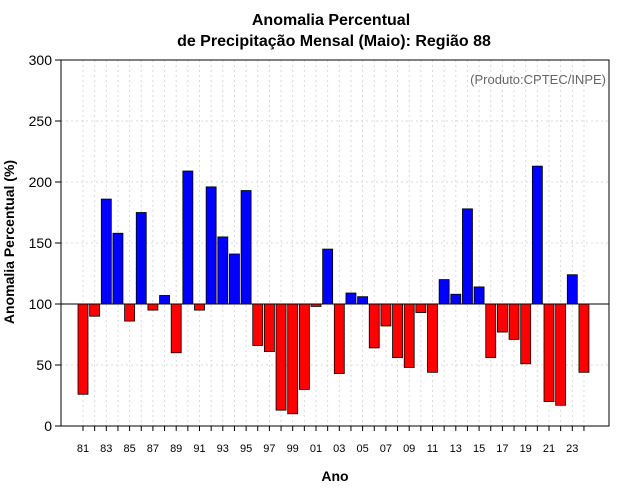 The image size is (640, 500). I want to click on x-tick-label: 93, so click(223, 449).